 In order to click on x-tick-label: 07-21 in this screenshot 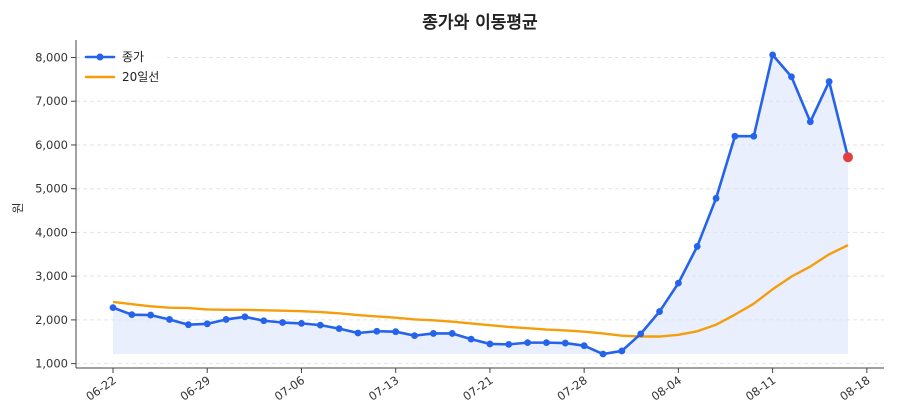, I will do `click(477, 388)`.